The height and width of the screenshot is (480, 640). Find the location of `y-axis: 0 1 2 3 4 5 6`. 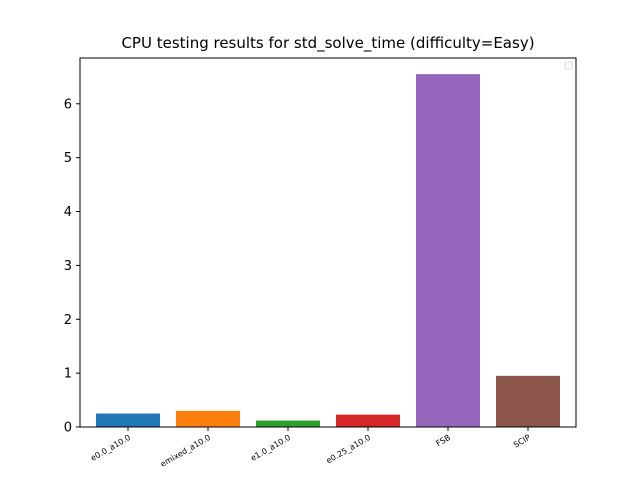

y-axis: 0 1 2 3 4 5 6 is located at coordinates (72, 266).